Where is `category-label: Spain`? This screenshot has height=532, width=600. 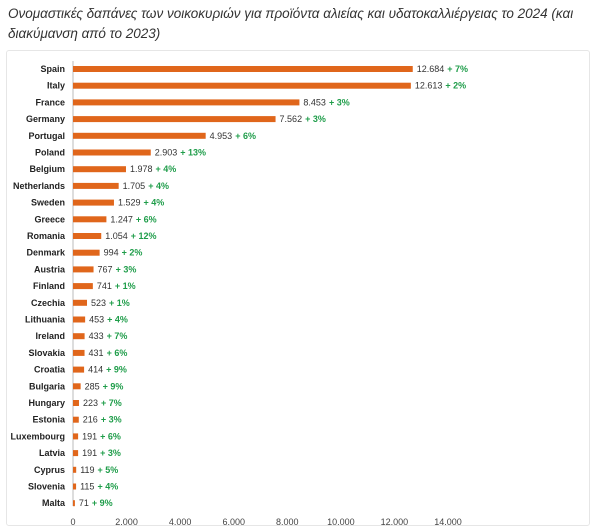 category-label: Spain is located at coordinates (52, 69).